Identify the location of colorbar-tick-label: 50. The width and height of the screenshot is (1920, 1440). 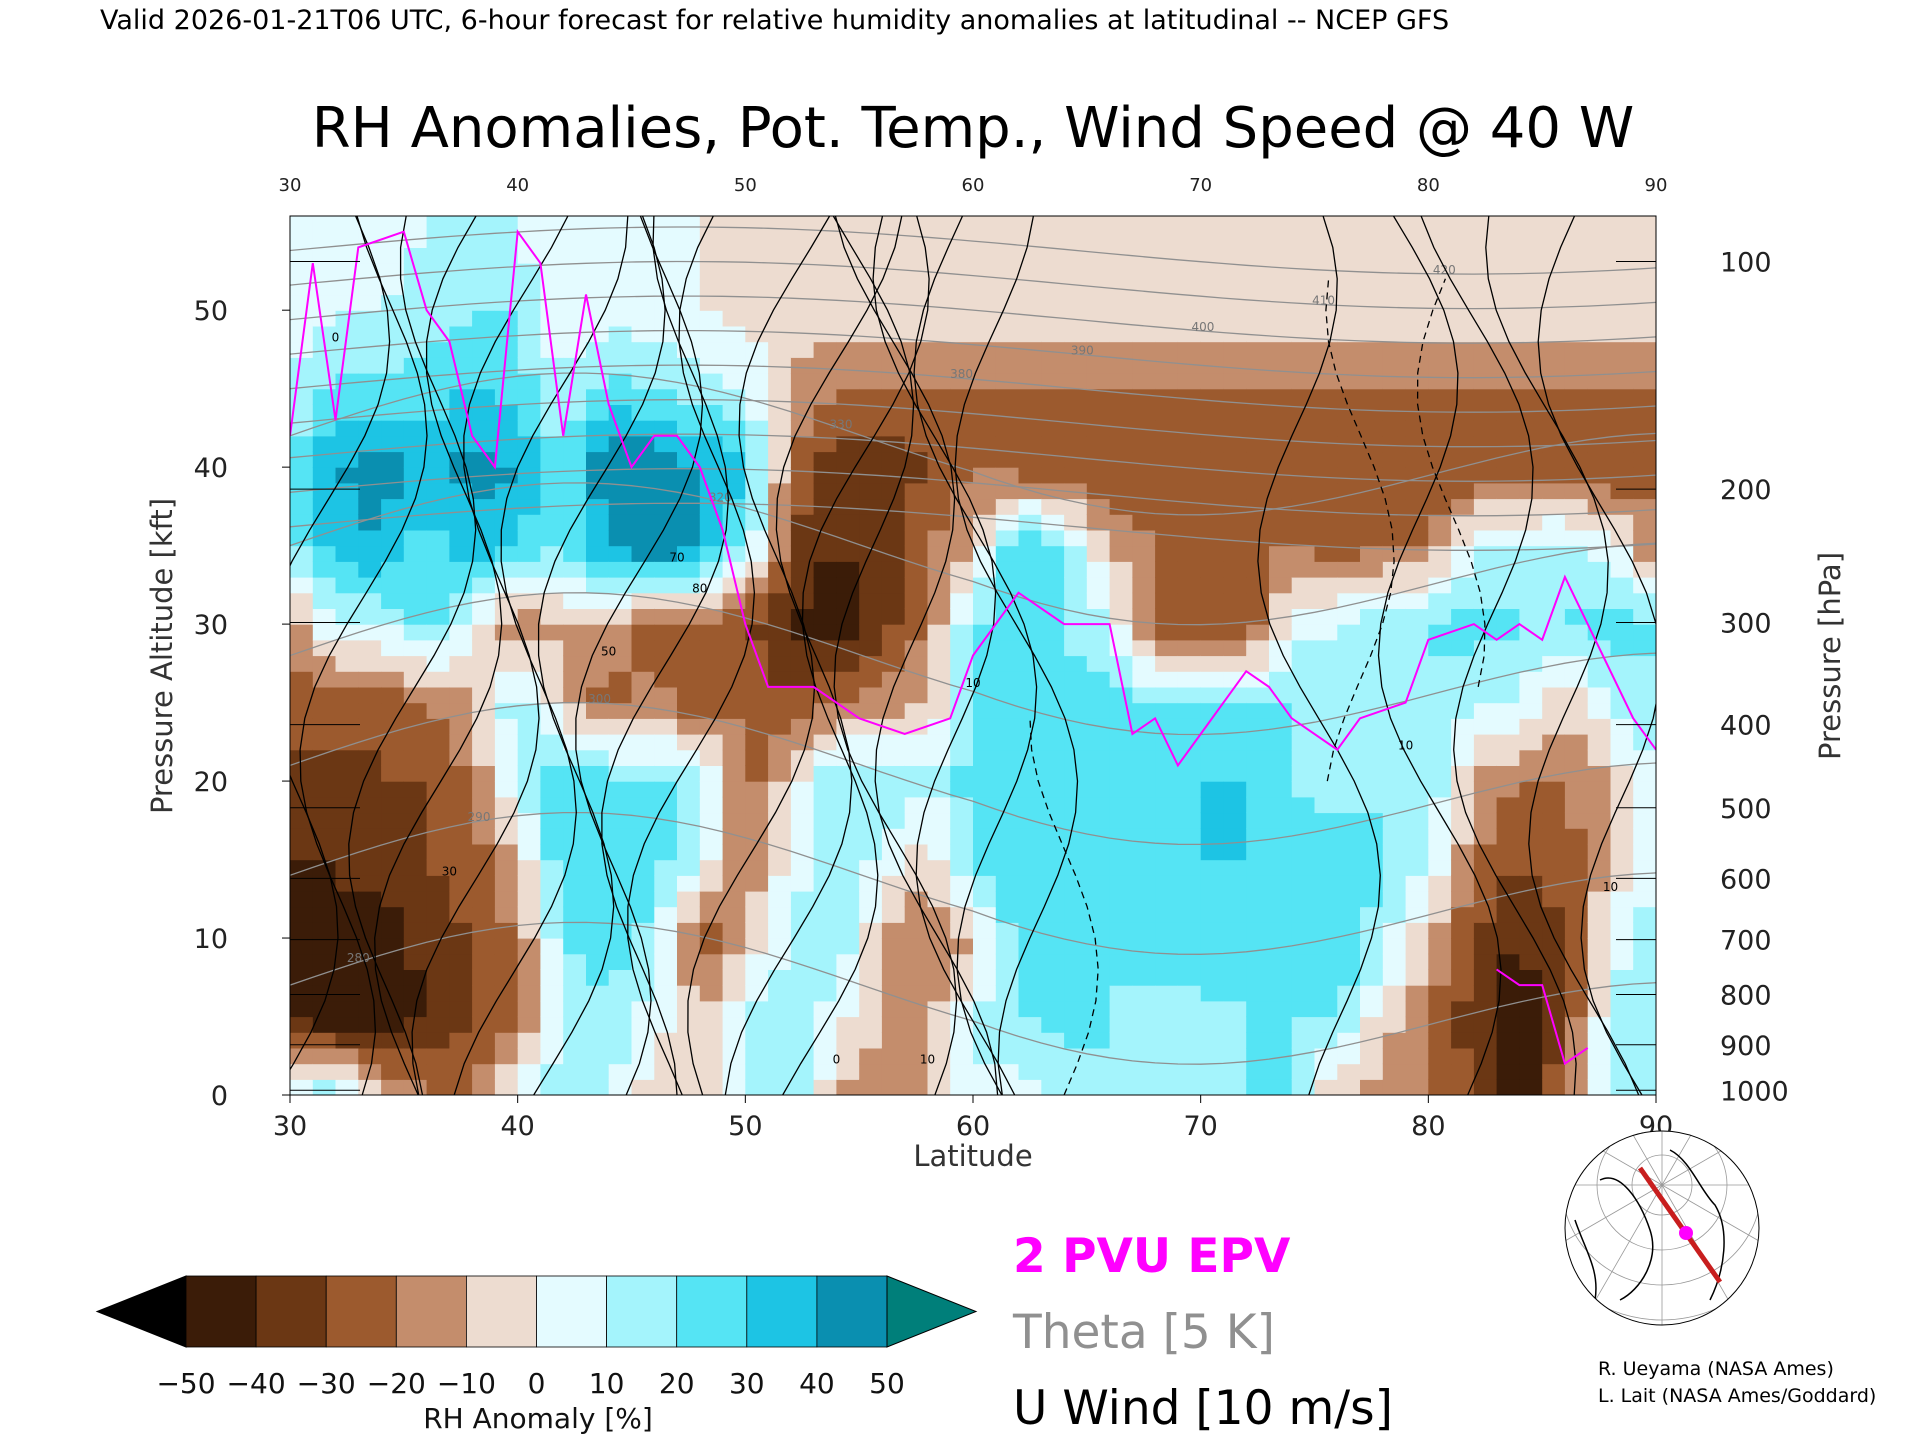
(887, 1383).